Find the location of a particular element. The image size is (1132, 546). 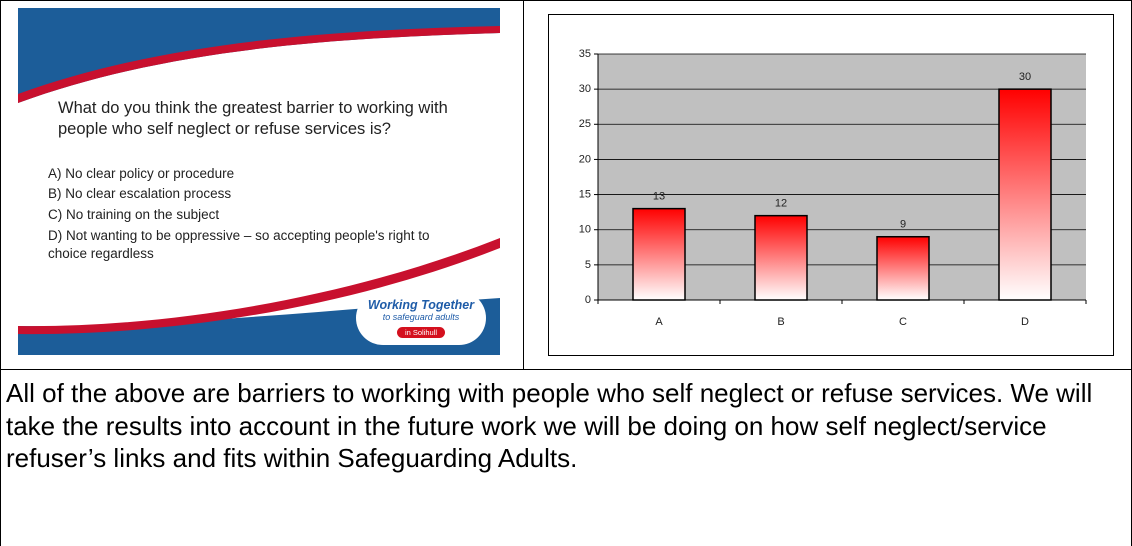

y-tick-label: 35 is located at coordinates (585, 54).